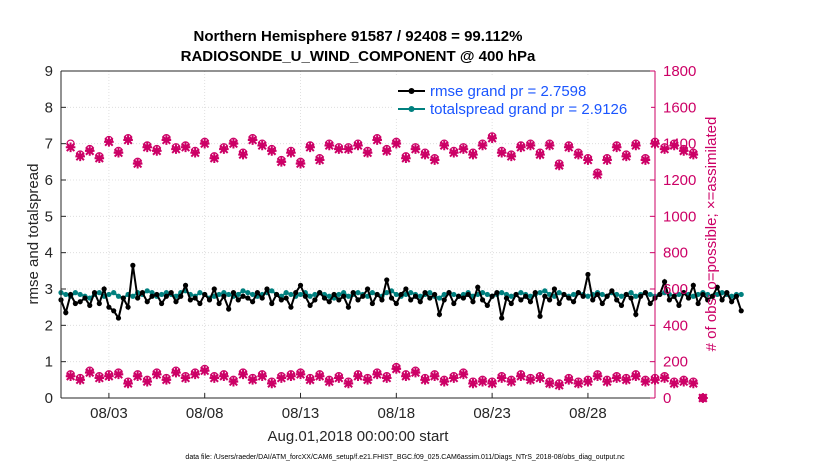 This screenshot has height=470, width=830. I want to click on left-tick-label: 8, so click(49, 107).